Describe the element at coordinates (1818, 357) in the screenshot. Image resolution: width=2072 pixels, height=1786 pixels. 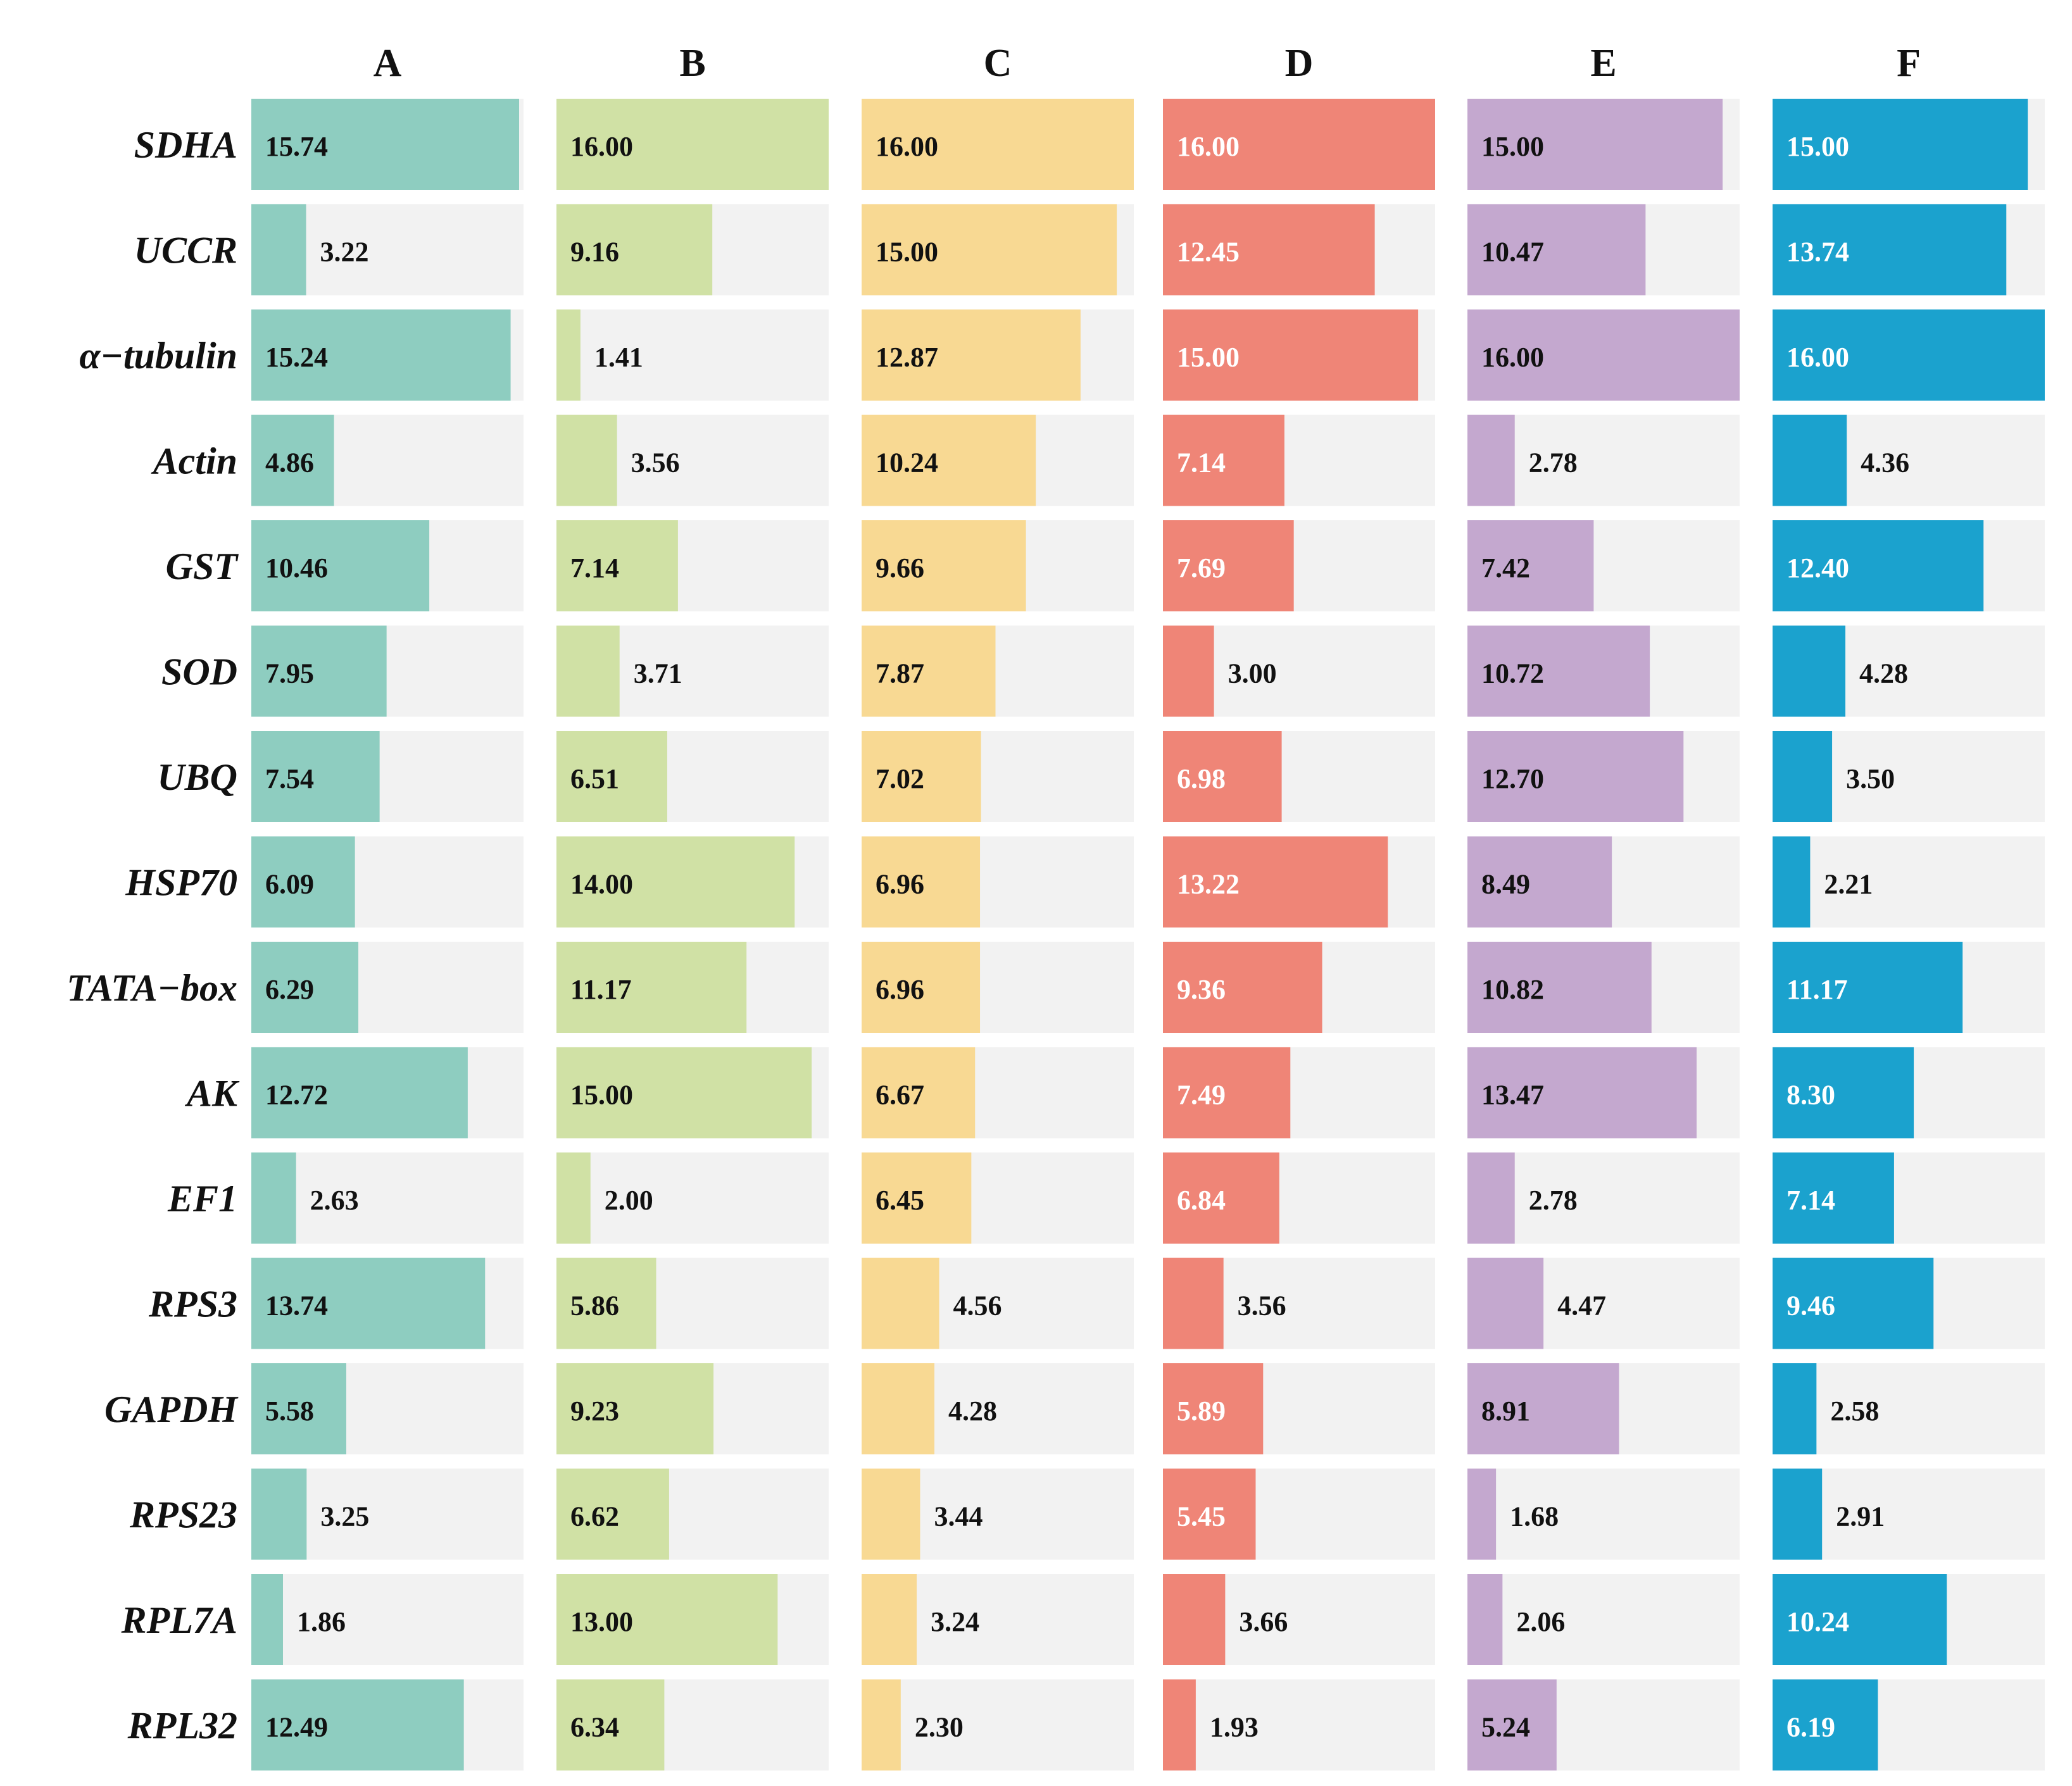
I see `value-label-f-tubulin: 16.00` at that location.